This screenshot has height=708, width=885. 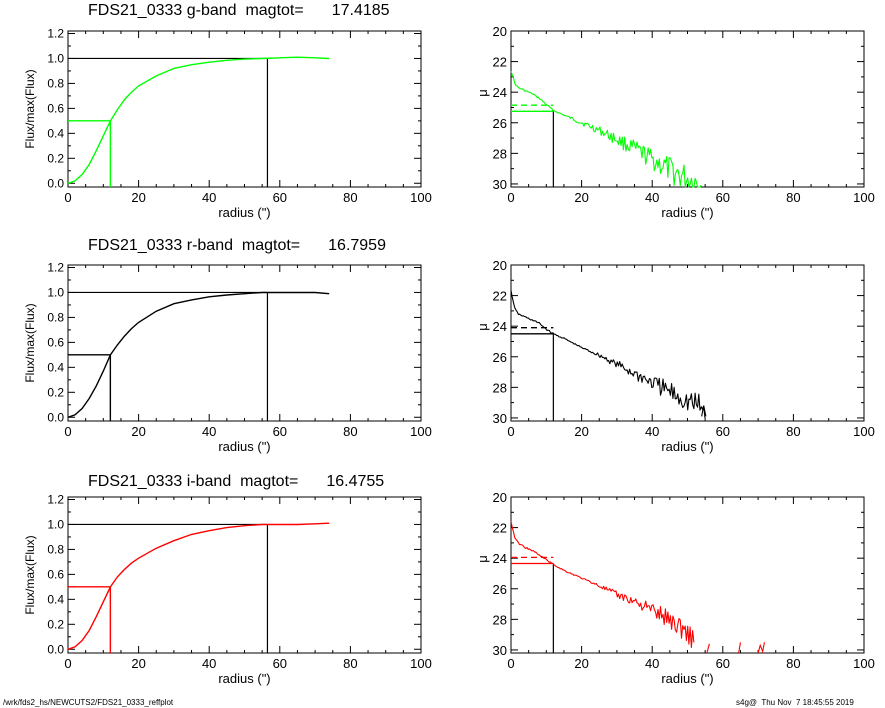 I want to click on g-growth-xtick-label: 100, so click(x=421, y=197).